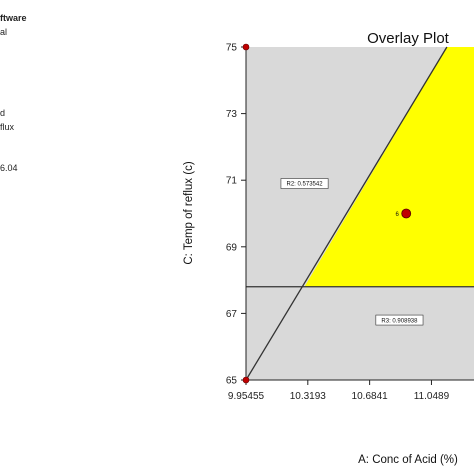  I want to click on optimum-point, so click(406, 213).